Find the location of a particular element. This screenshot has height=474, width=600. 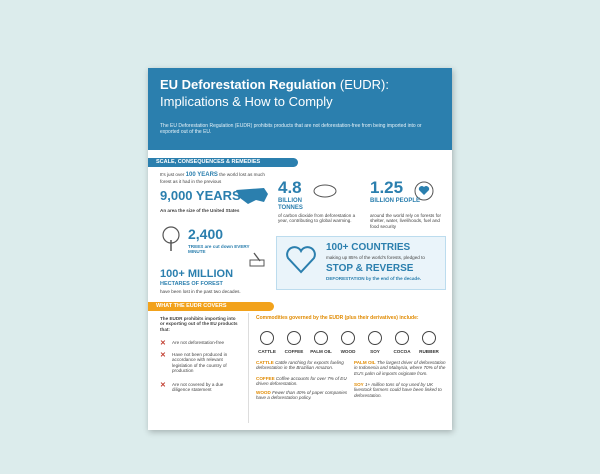

header-band is located at coordinates (300, 109).